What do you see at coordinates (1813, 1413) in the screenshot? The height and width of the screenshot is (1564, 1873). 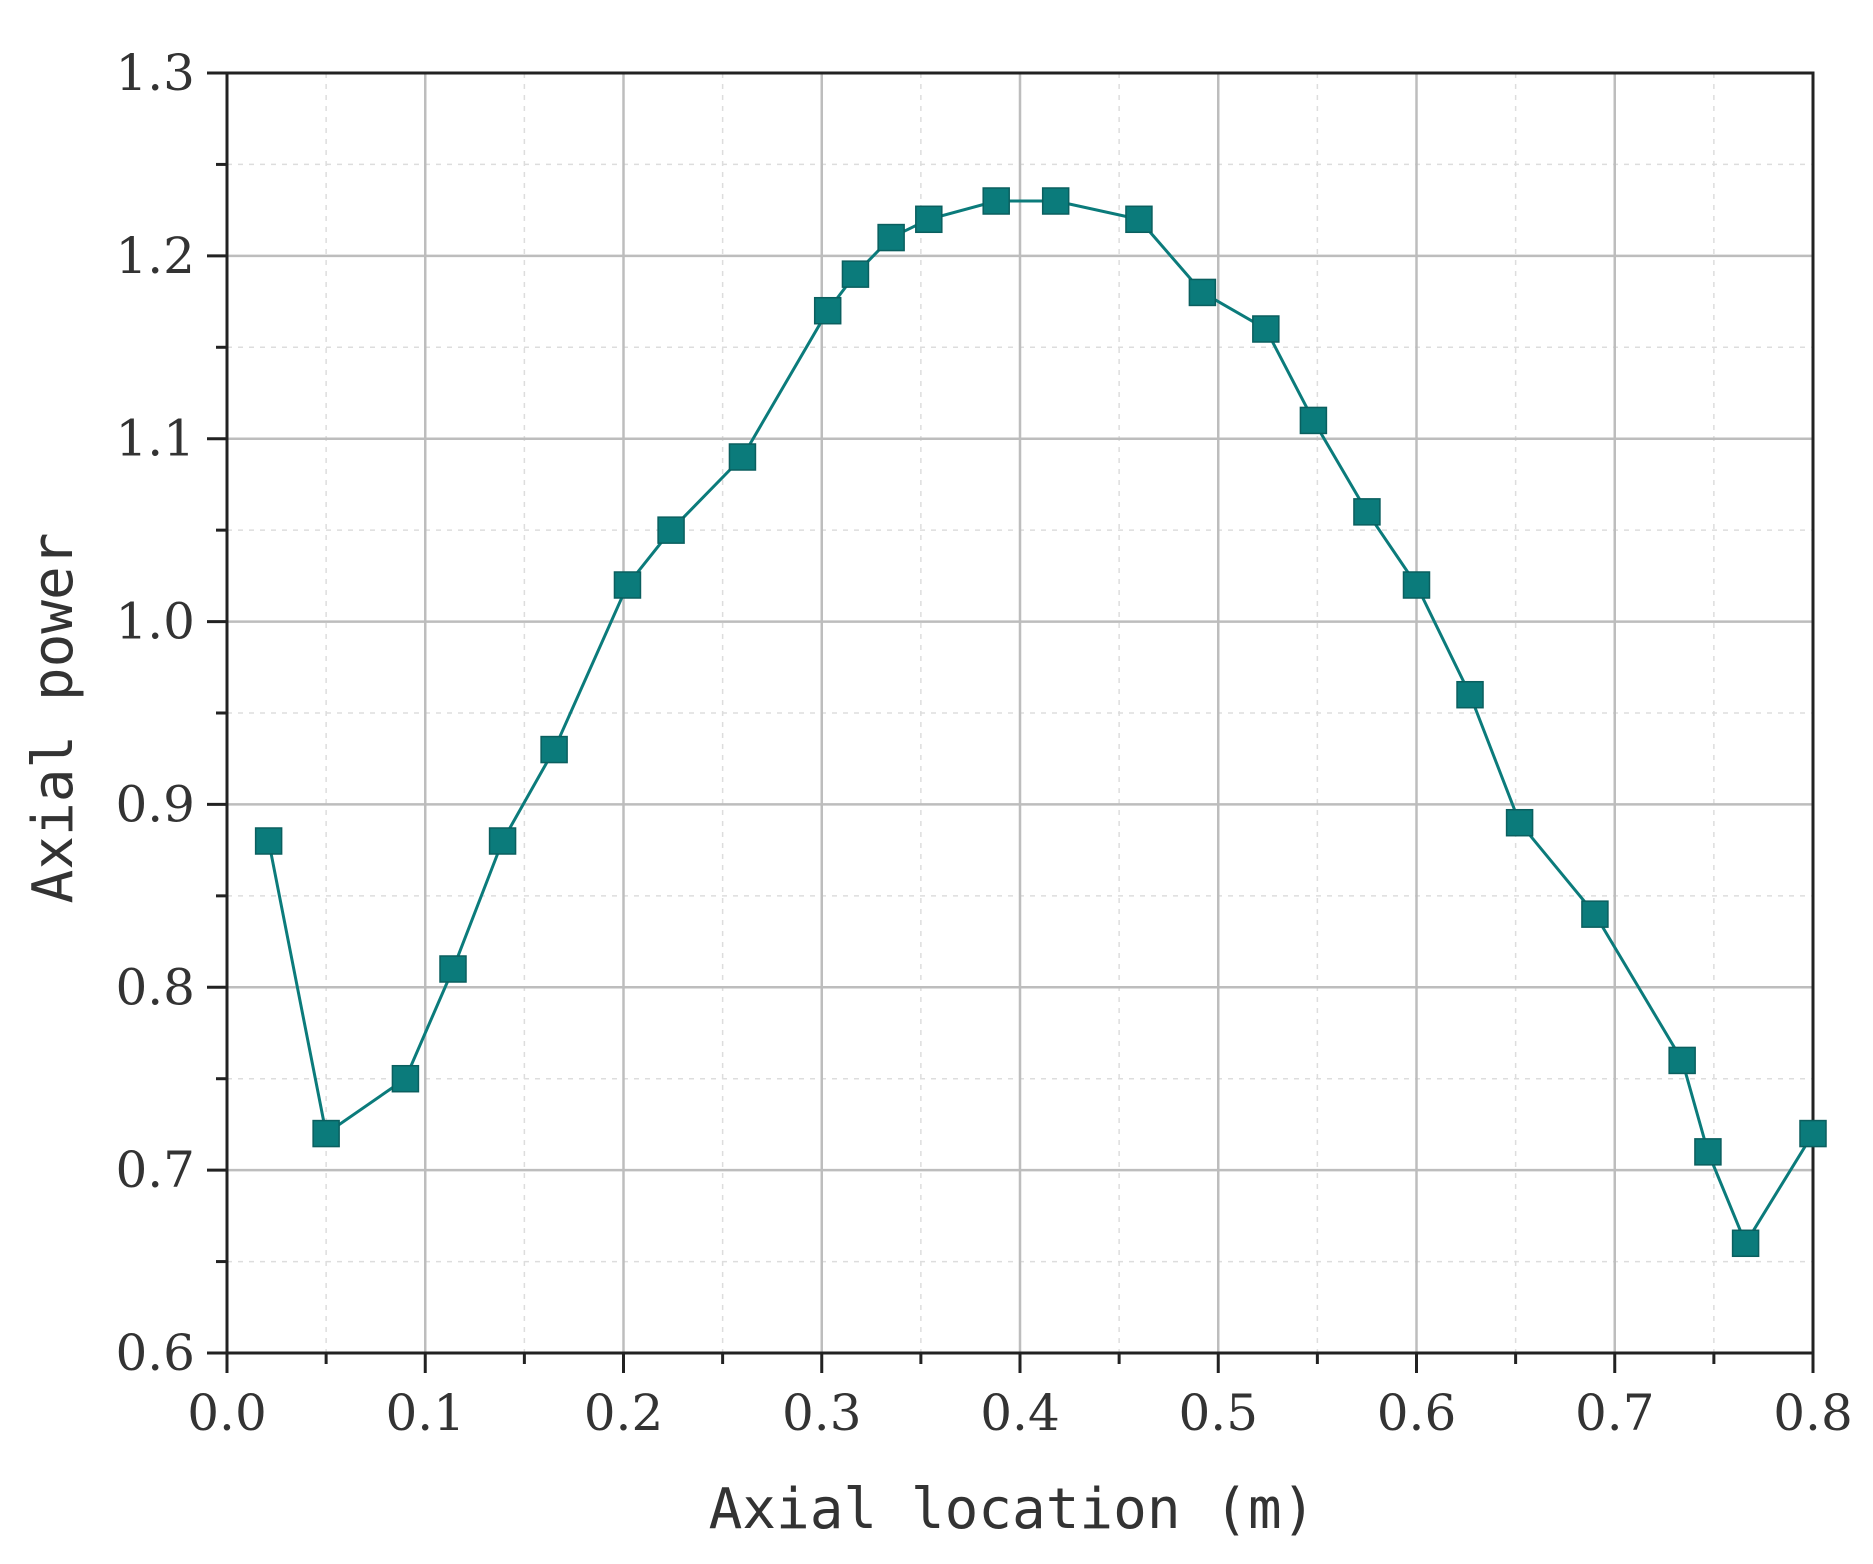 I see `x-tick-label: 0.8` at bounding box center [1813, 1413].